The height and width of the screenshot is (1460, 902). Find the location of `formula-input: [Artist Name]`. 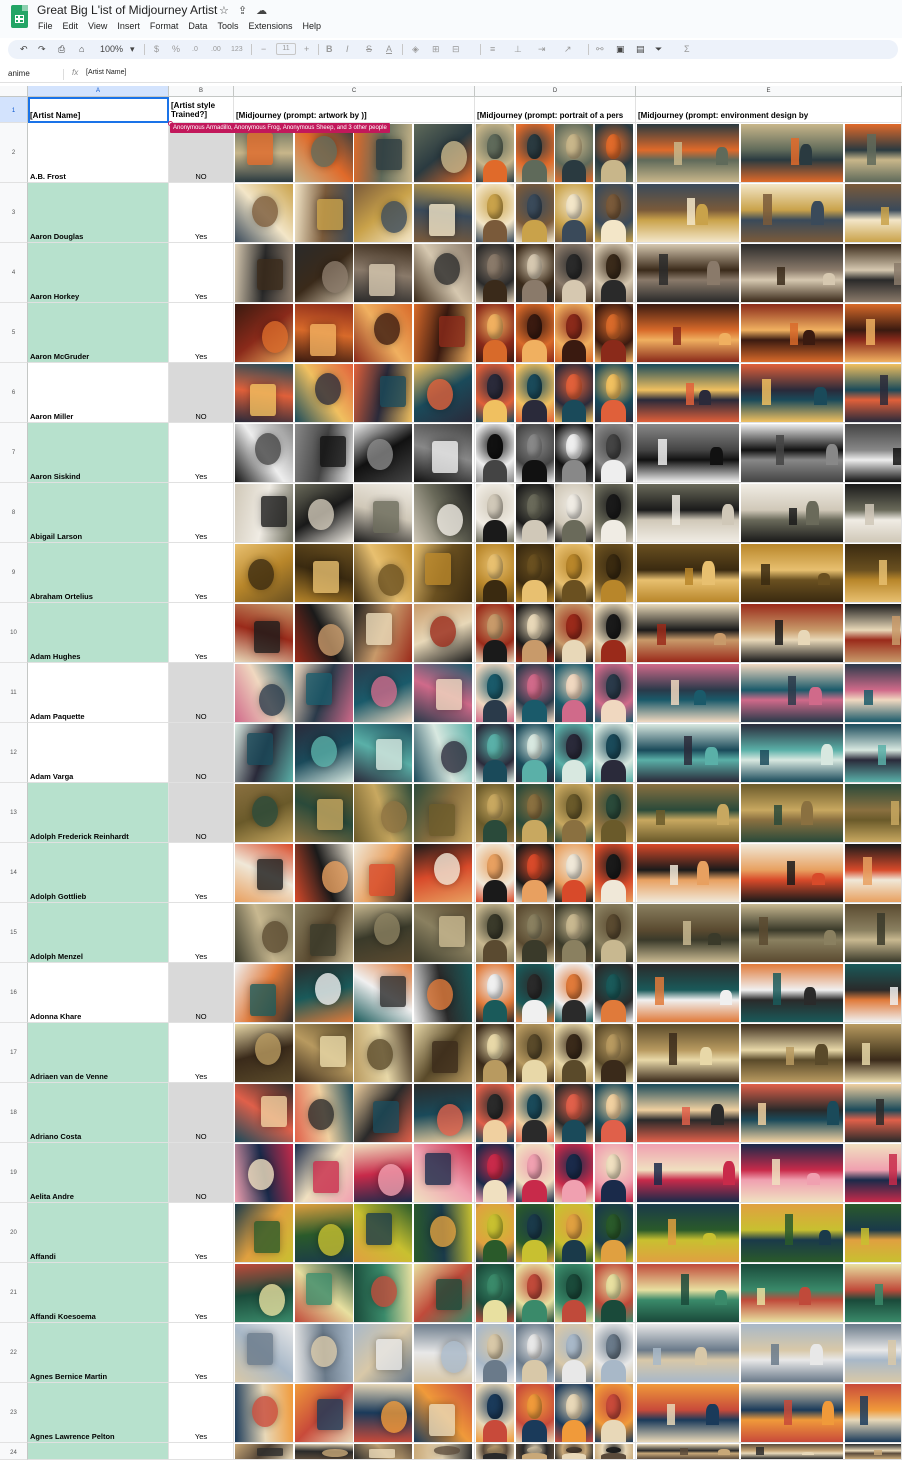

formula-input: [Artist Name] is located at coordinates (106, 72).